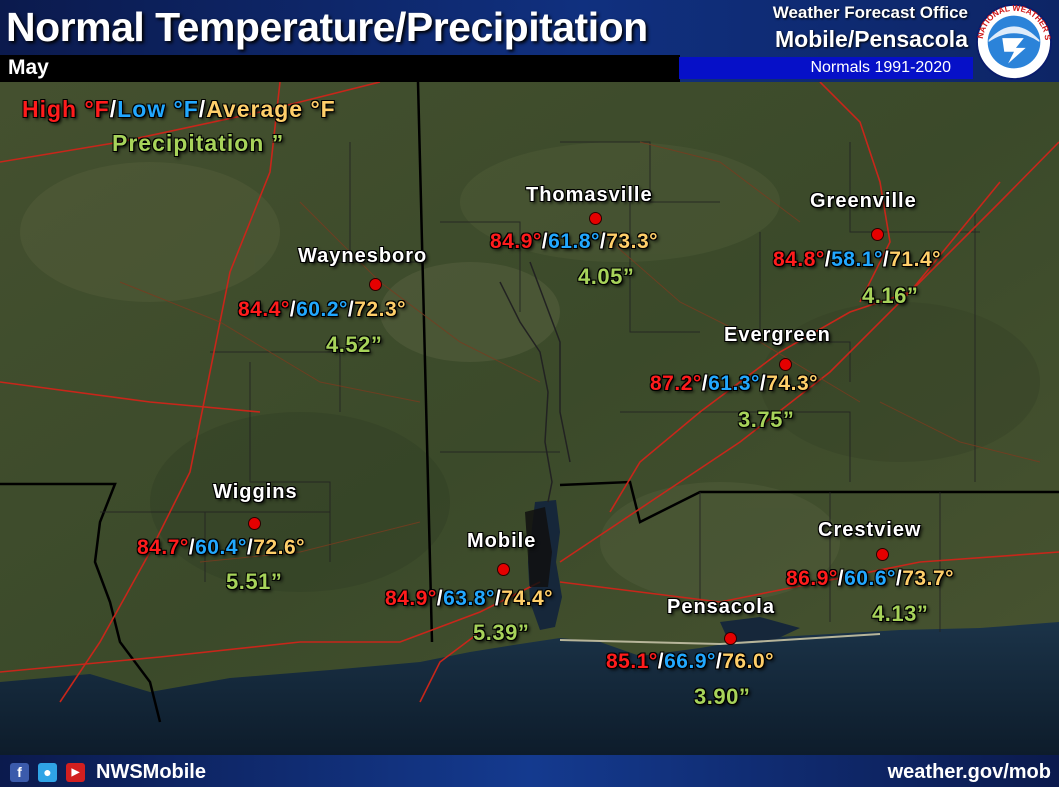  I want to click on nws-logo-icon: NATIONAL WEATHER SERVICE, so click(1013, 42).